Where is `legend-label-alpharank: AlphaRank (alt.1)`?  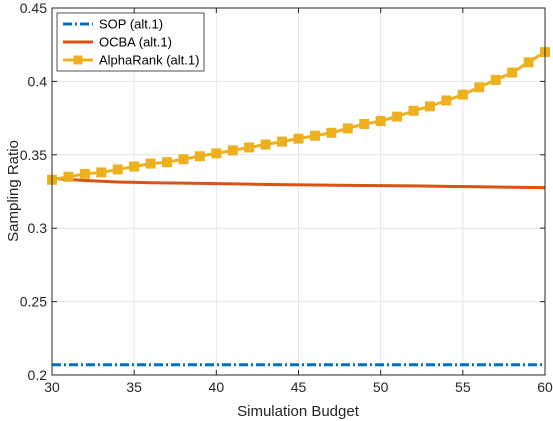
legend-label-alpharank: AlphaRank (alt.1) is located at coordinates (149, 60).